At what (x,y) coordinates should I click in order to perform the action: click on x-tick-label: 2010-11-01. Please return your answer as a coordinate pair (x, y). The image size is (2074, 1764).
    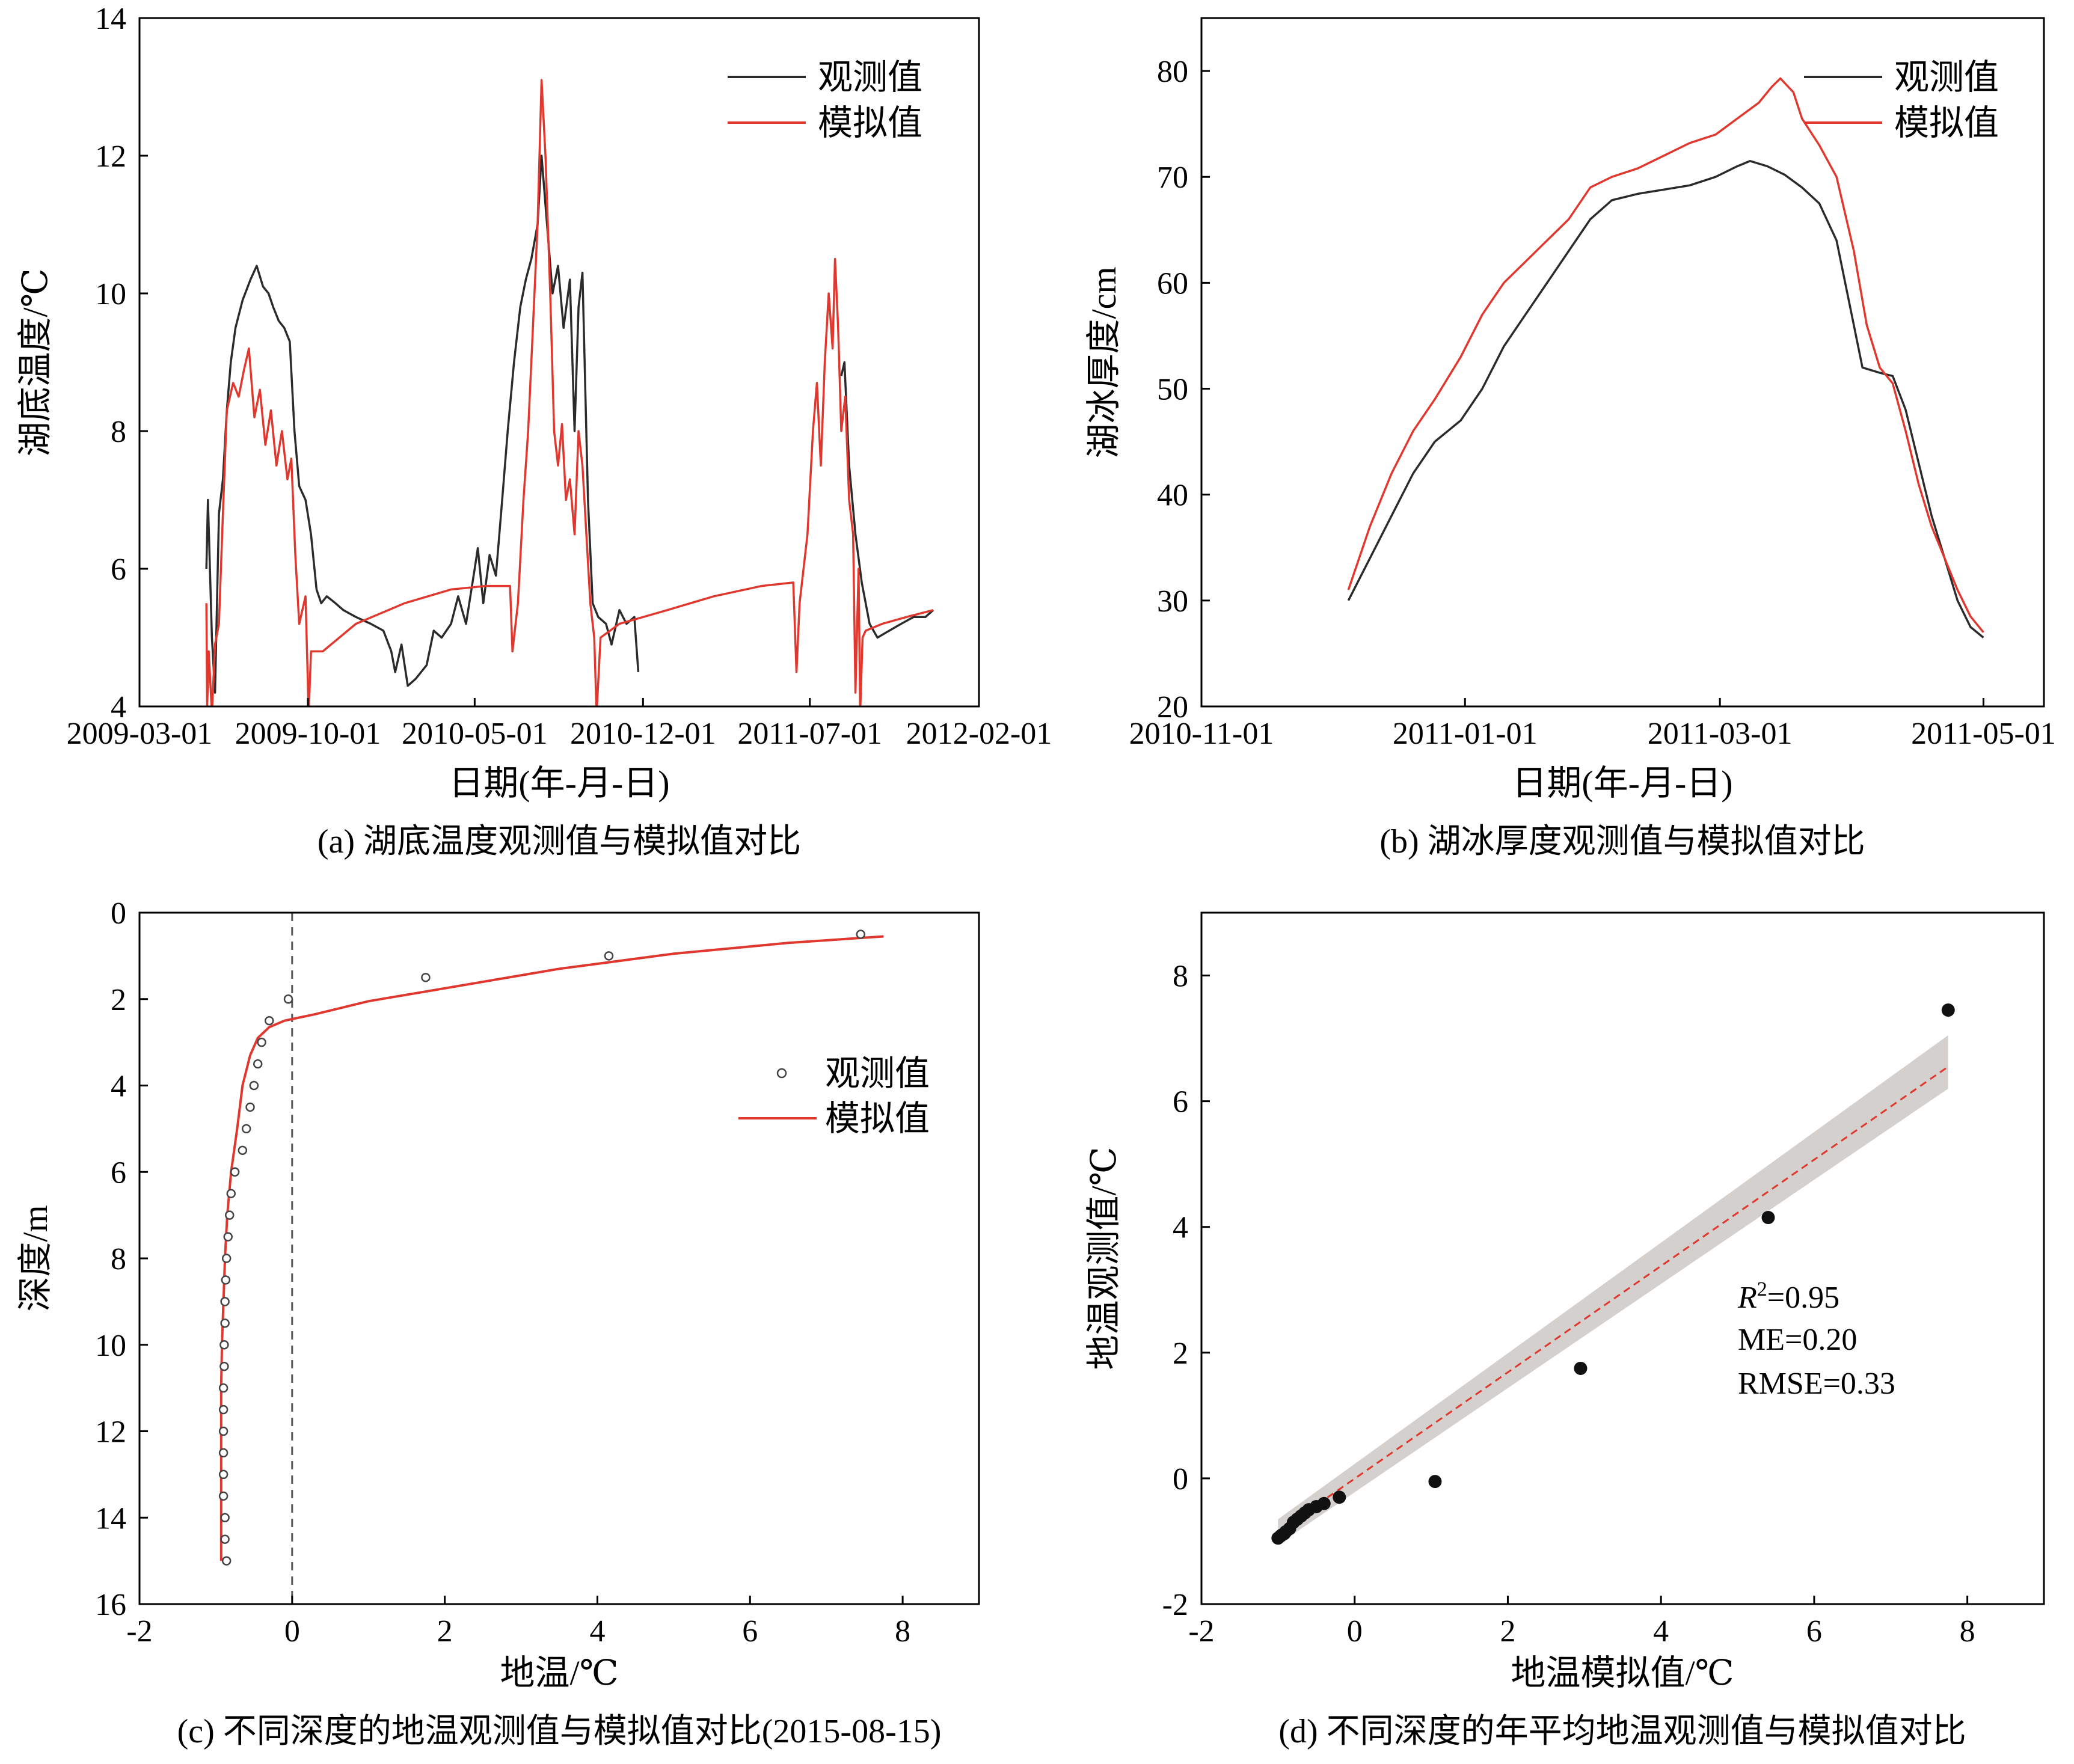
    Looking at the image, I should click on (1201, 734).